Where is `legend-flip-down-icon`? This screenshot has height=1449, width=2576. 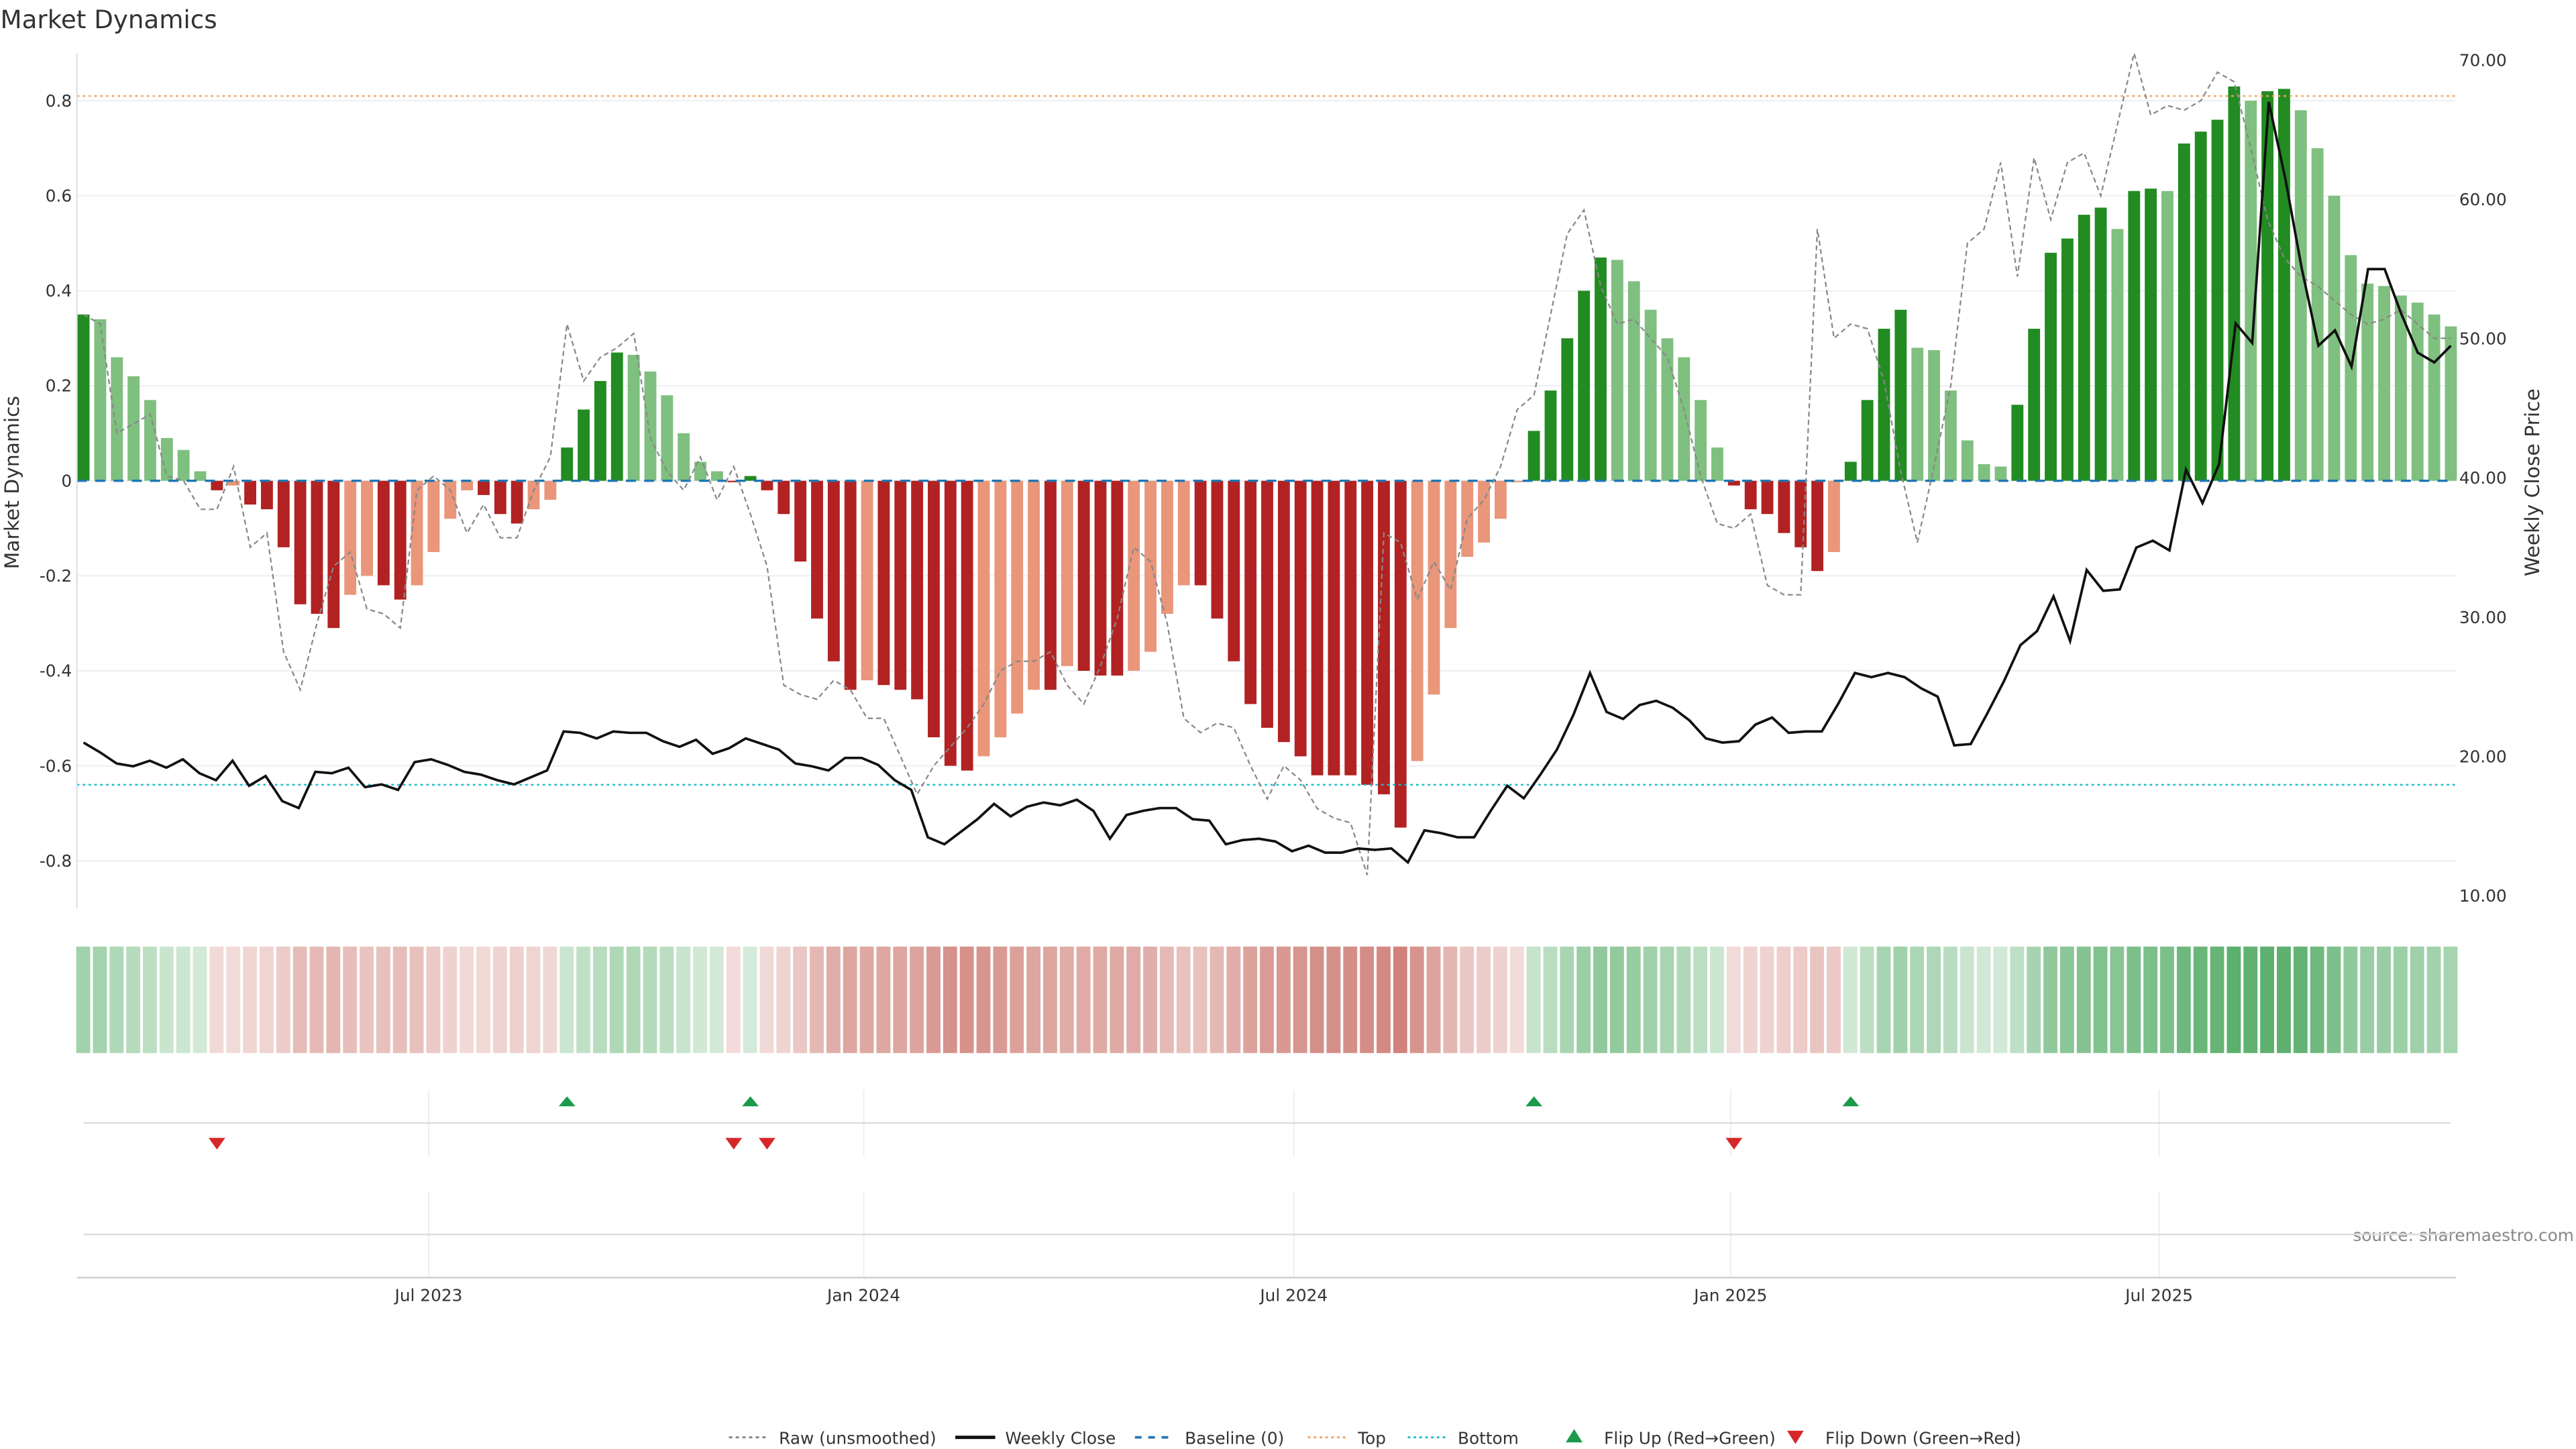
legend-flip-down-icon is located at coordinates (1795, 1437).